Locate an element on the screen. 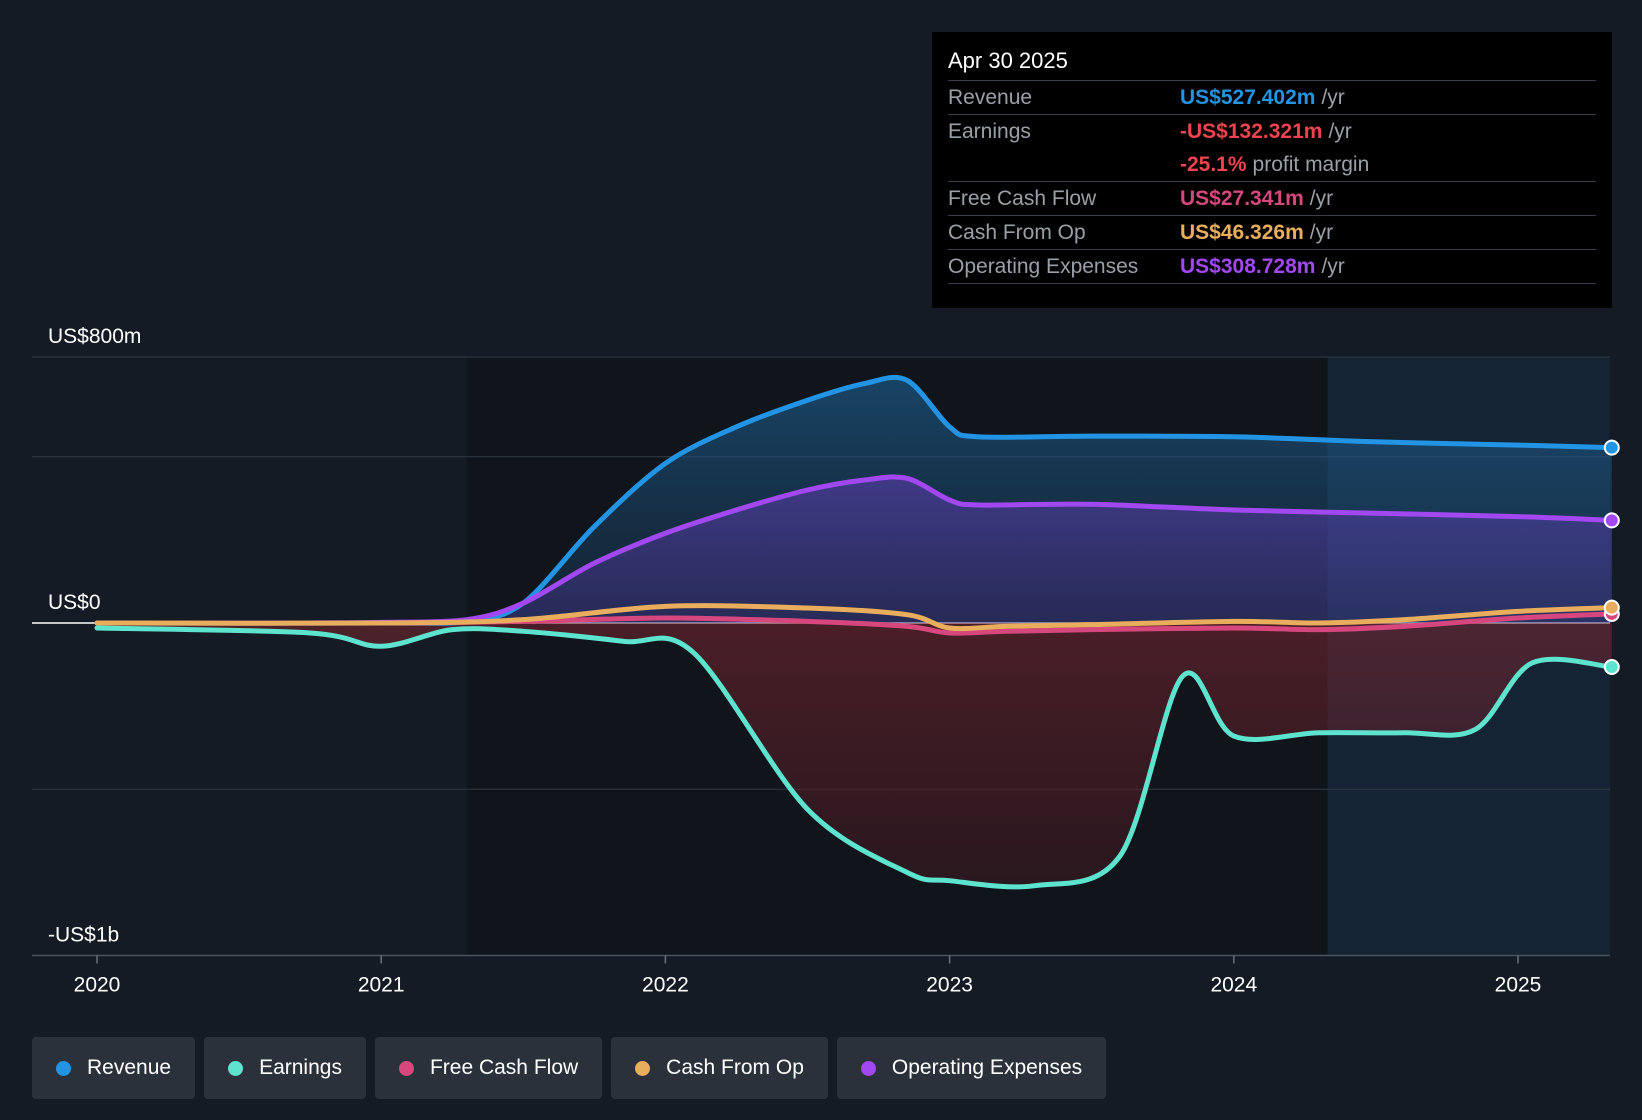  revenue-endpoint is located at coordinates (1611, 447).